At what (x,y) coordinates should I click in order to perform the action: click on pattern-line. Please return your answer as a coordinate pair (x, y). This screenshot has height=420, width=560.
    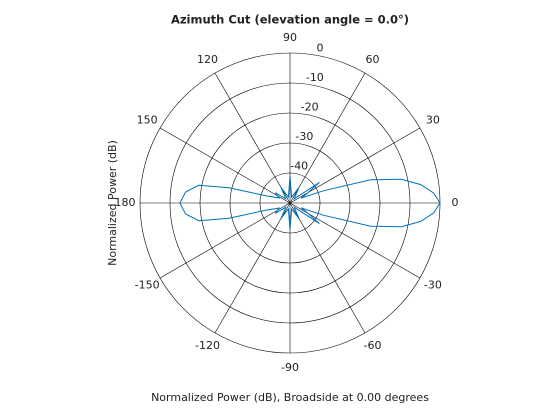
    Looking at the image, I should click on (310, 203).